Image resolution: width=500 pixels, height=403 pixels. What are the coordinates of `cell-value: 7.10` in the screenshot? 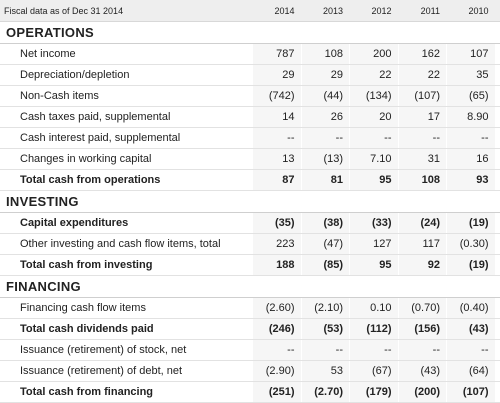 It's located at (373, 159).